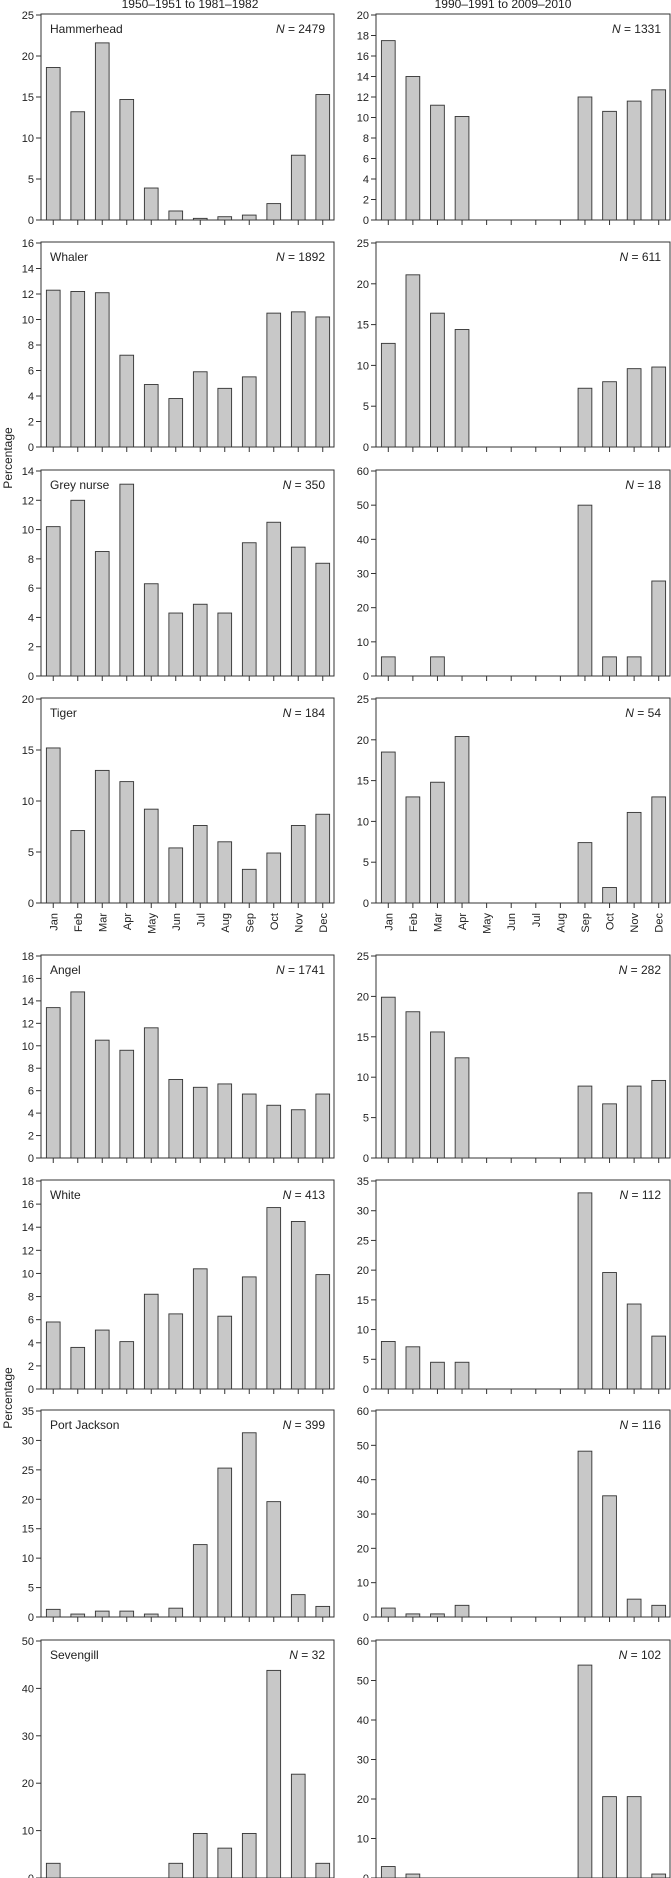 The height and width of the screenshot is (1878, 671). I want to click on y-tick-label: 15, so click(363, 326).